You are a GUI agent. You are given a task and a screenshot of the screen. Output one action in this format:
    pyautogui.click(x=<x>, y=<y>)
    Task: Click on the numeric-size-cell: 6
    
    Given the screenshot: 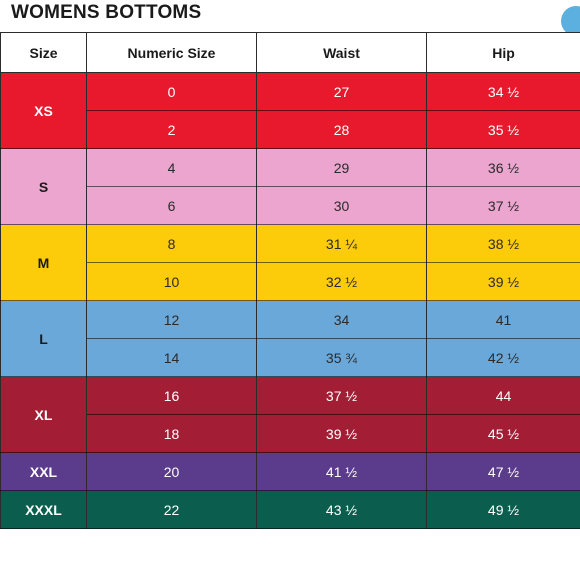 What is the action you would take?
    pyautogui.click(x=171, y=205)
    